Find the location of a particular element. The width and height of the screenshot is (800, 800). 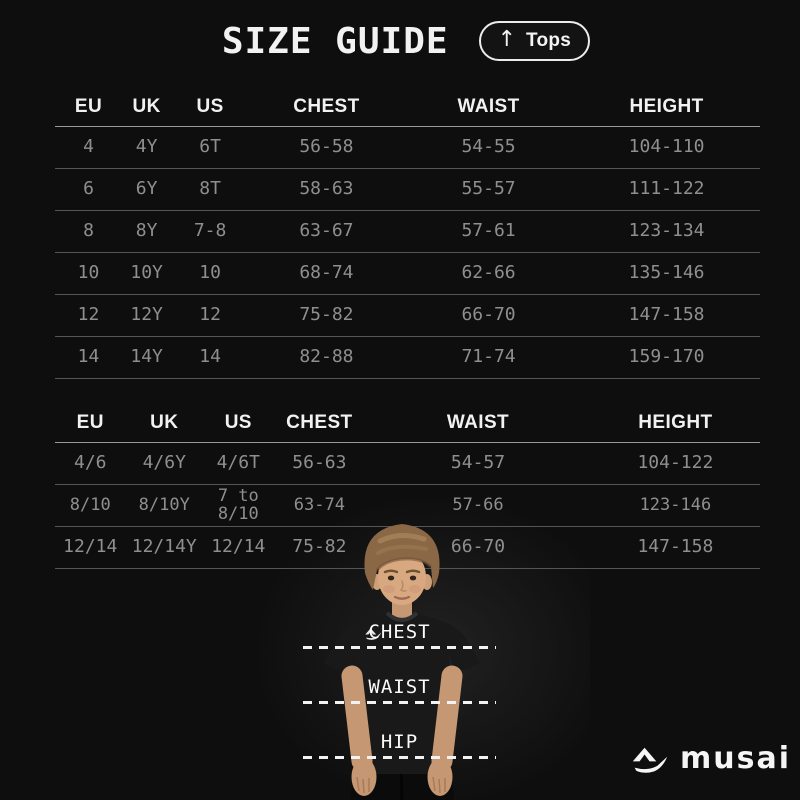

size-cell: 4/6Y is located at coordinates (164, 463).